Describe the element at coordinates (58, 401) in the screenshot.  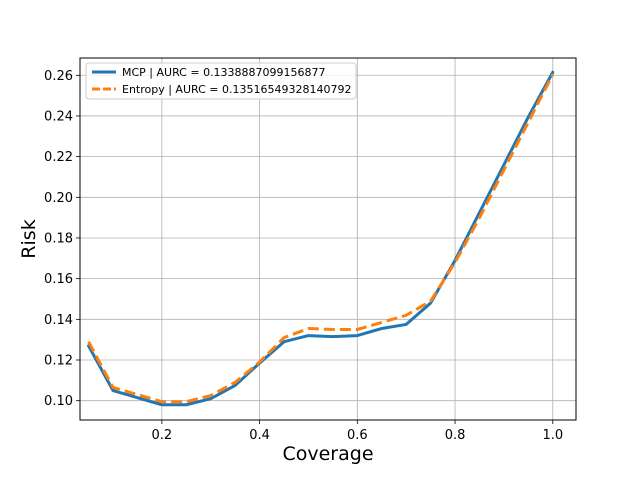
I see `y-tick-label: 0.10` at that location.